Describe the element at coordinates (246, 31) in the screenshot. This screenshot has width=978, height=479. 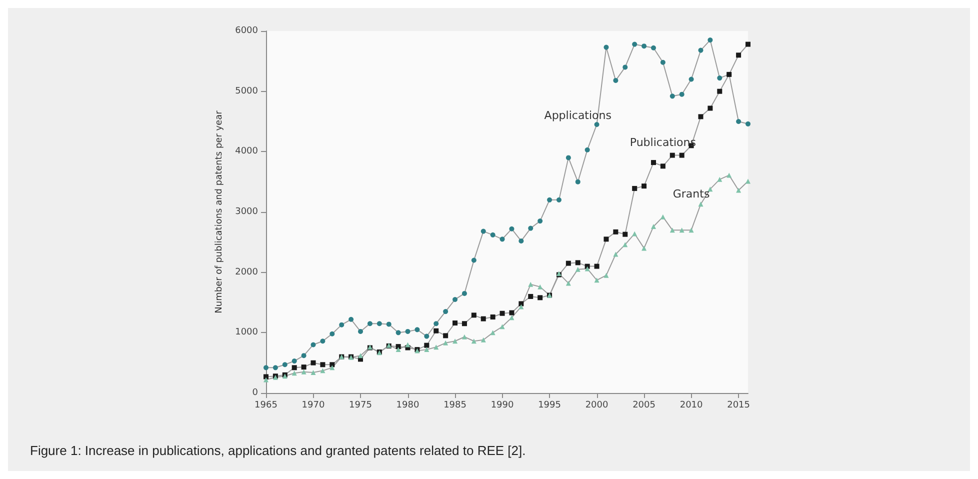
I see `y-tick-label: 6000` at that location.